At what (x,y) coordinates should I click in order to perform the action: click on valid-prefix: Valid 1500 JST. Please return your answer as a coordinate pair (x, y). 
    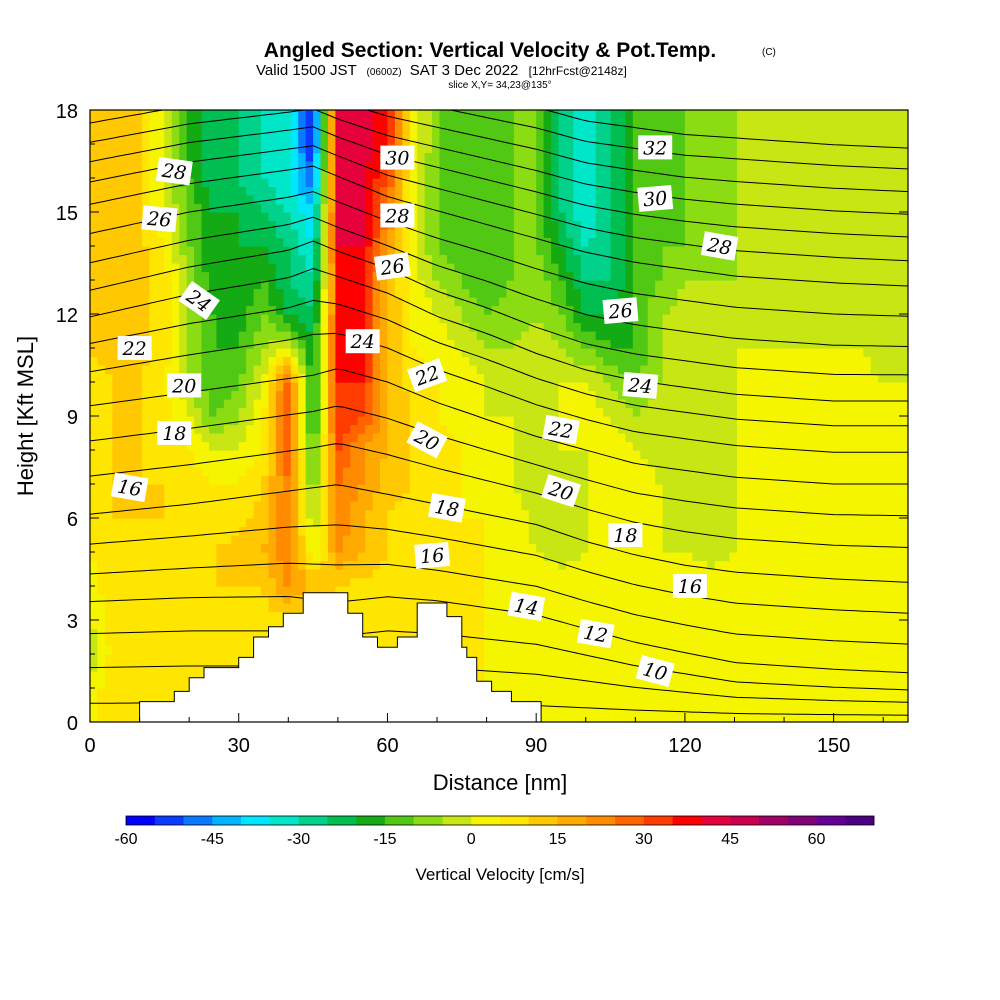
    Looking at the image, I should click on (306, 70).